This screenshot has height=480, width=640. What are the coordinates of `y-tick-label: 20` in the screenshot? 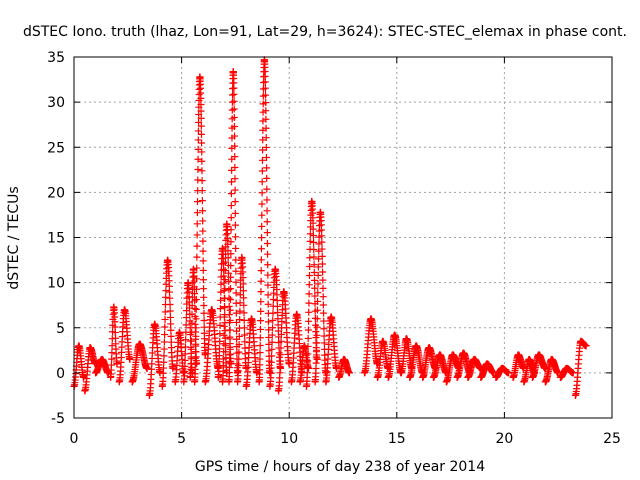 It's located at (56, 193).